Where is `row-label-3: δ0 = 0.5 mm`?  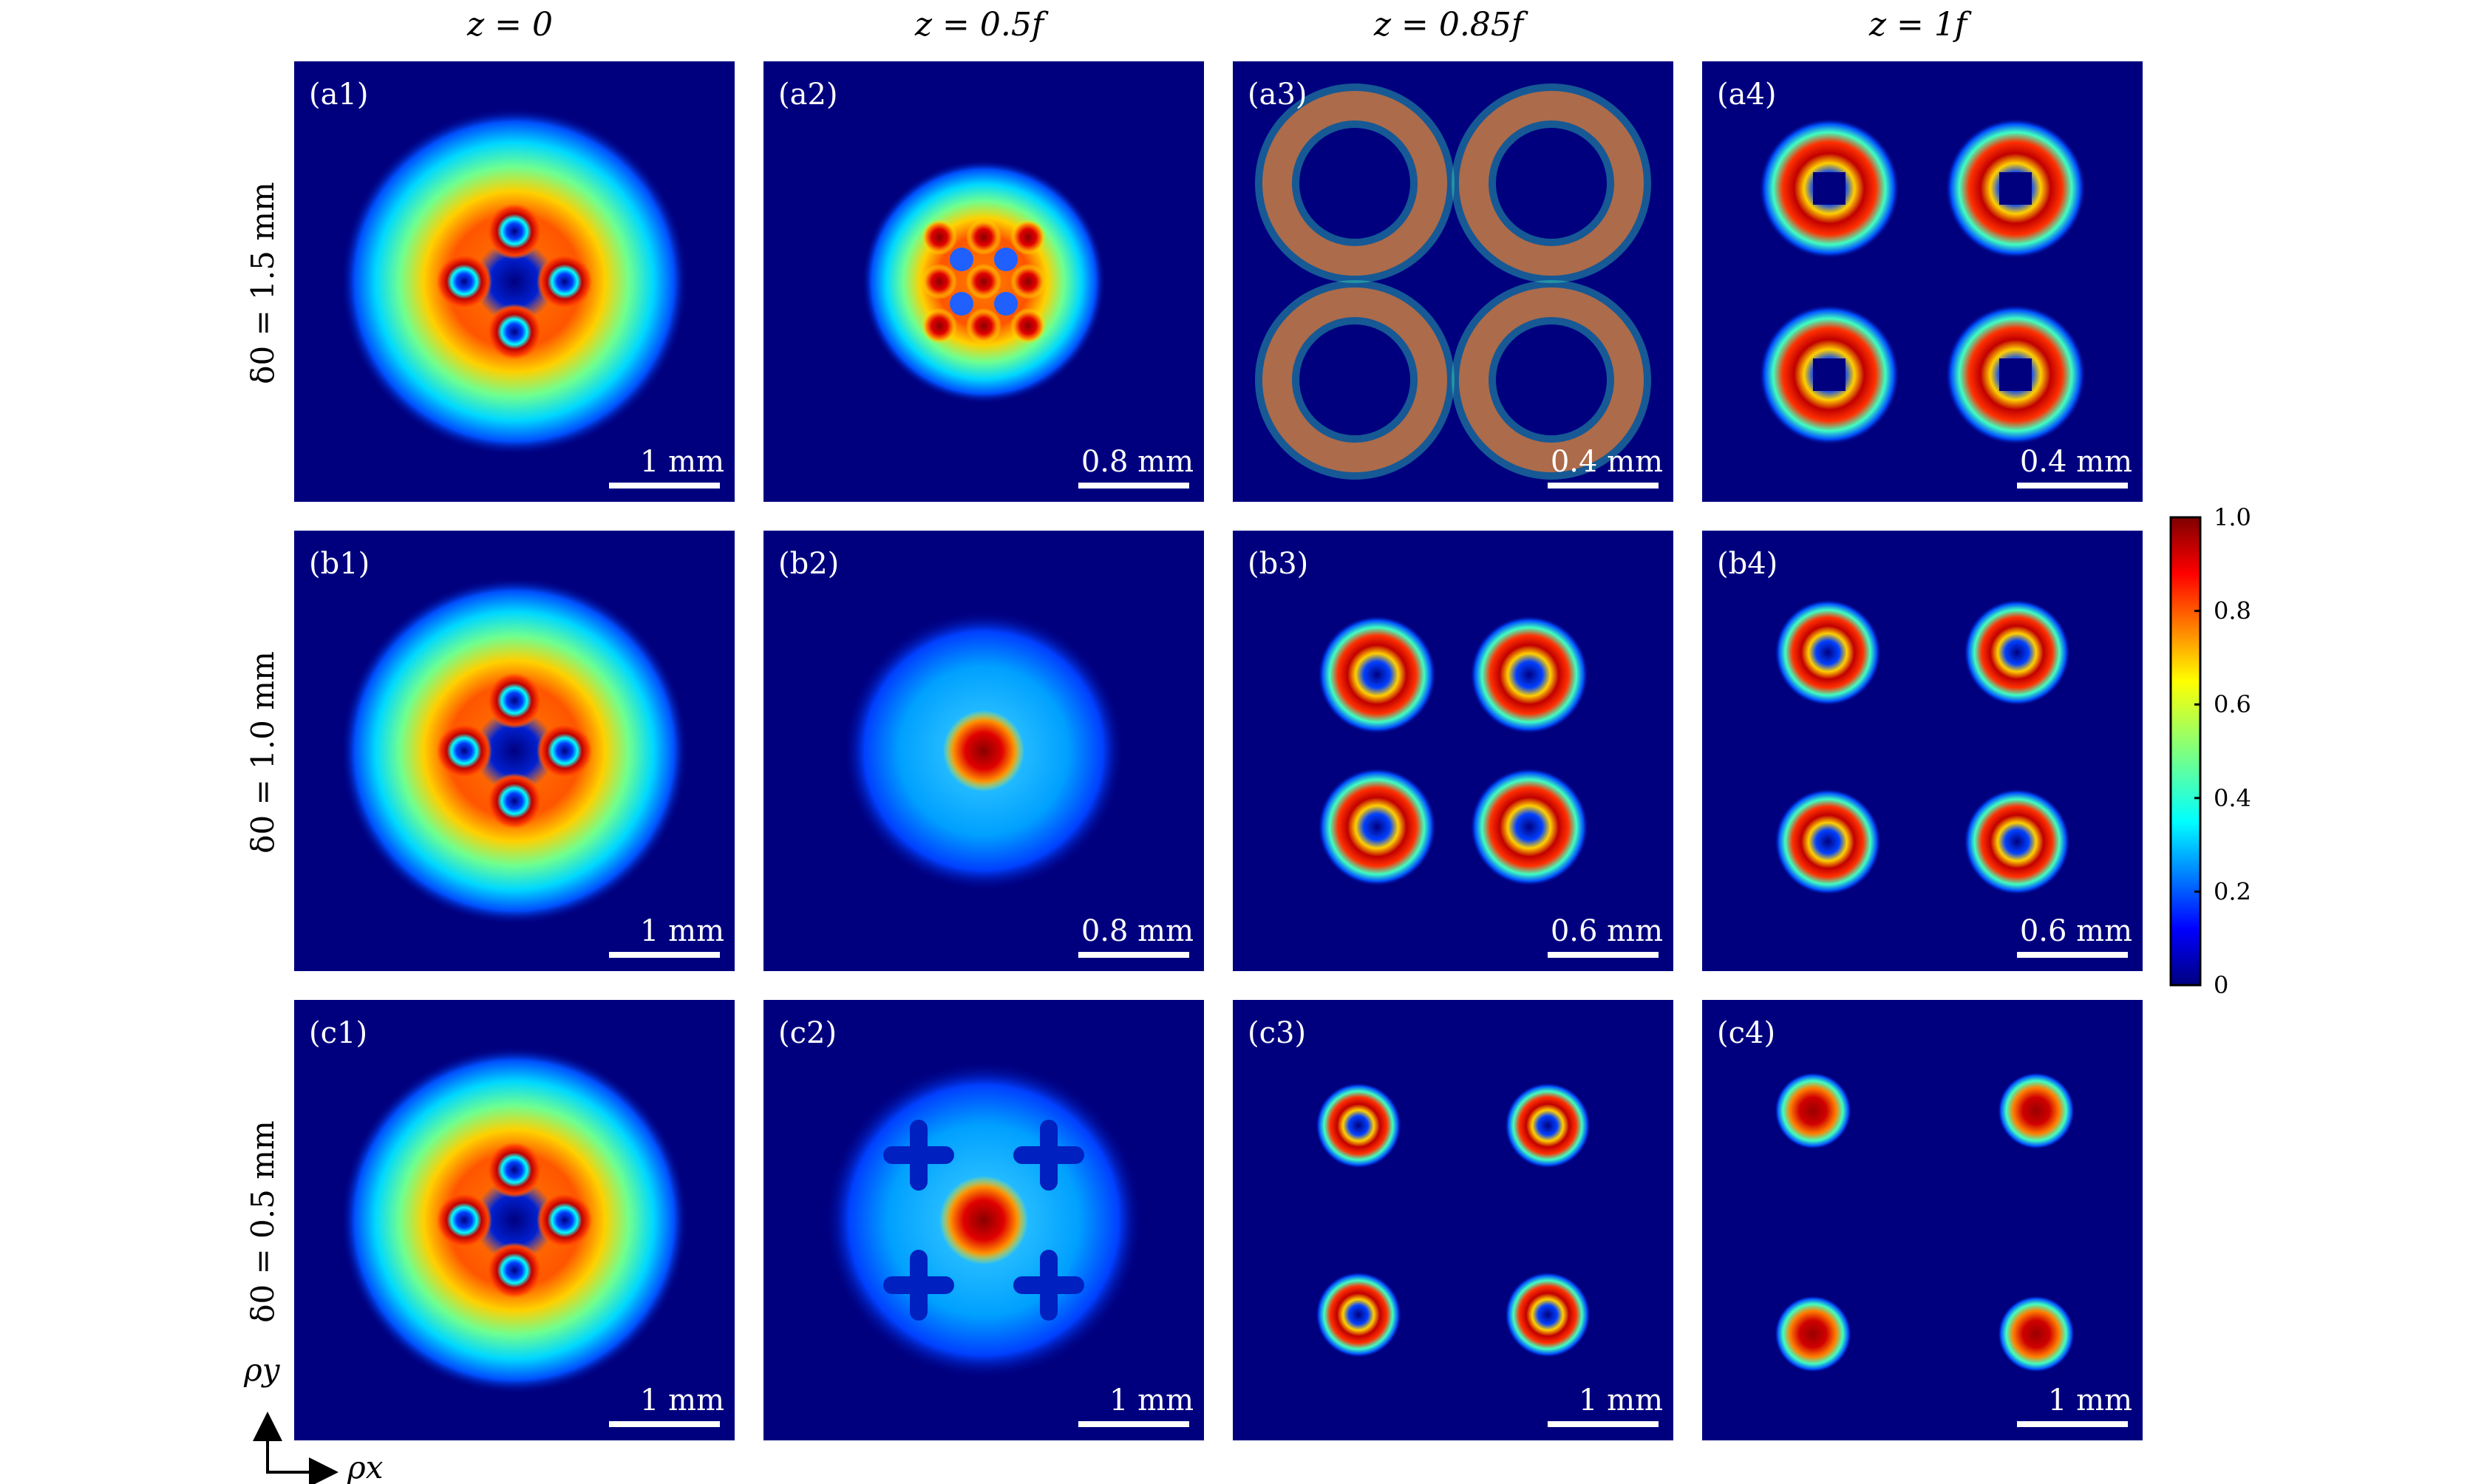
row-label-3: δ0 = 0.5 mm is located at coordinates (263, 1222).